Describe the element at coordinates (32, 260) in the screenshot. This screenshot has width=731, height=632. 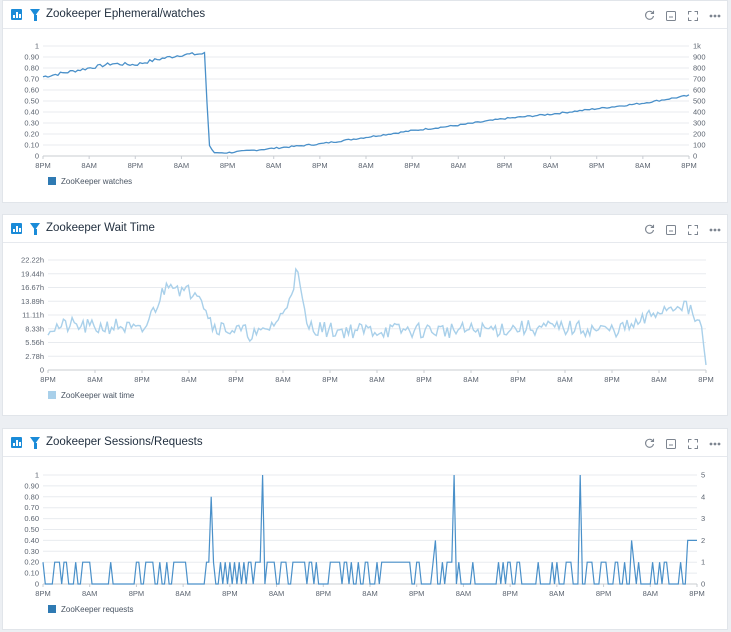
I see `y-tick-label: 22.22h` at that location.